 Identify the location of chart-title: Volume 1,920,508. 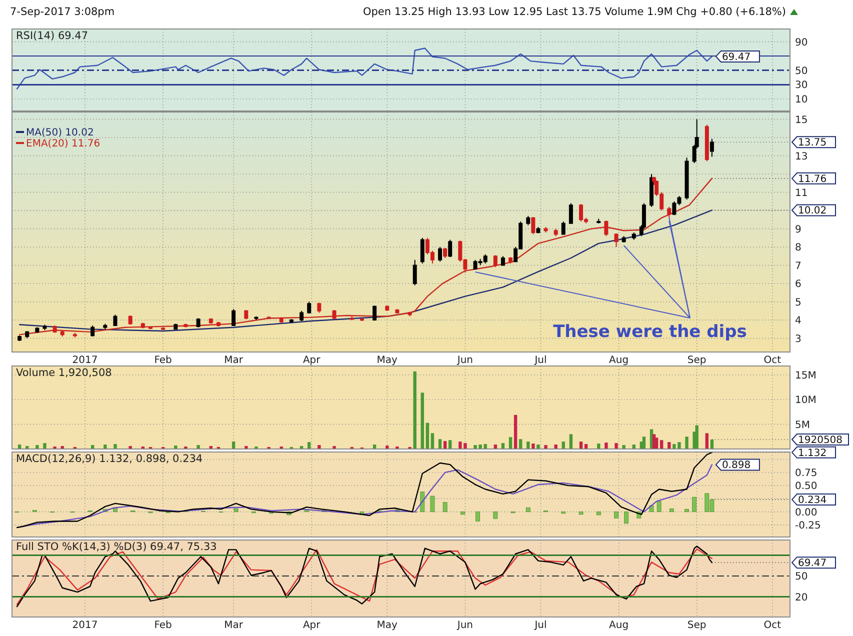
(64, 373).